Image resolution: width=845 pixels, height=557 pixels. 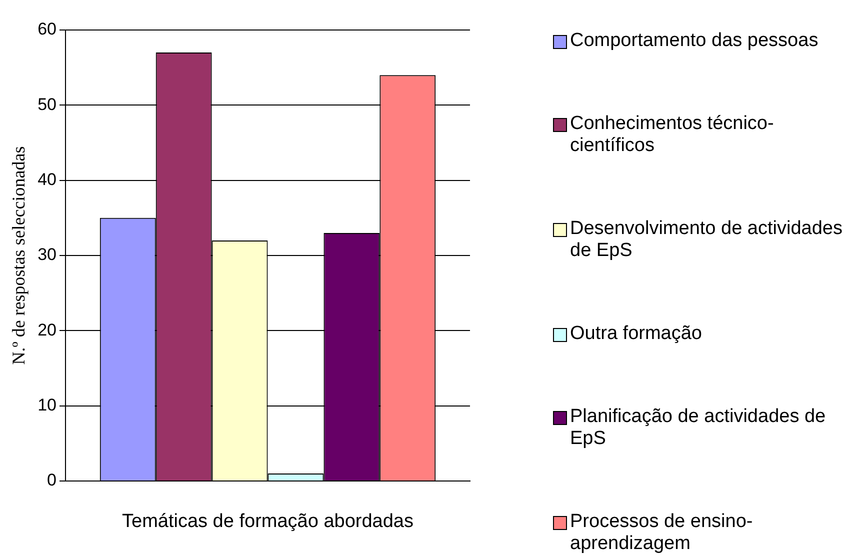 What do you see at coordinates (636, 334) in the screenshot?
I see `legend-label: Outra formação` at bounding box center [636, 334].